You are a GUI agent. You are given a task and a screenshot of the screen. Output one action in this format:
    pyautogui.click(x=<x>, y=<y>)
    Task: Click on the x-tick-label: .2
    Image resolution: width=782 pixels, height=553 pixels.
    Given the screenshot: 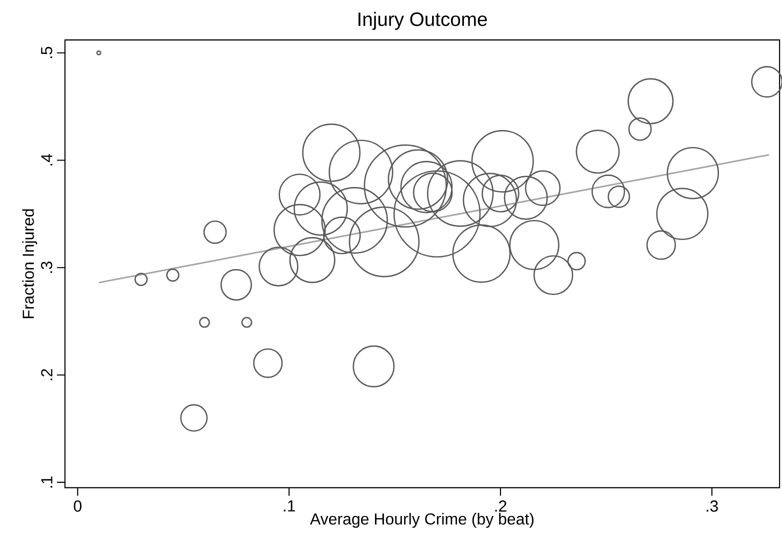 What is the action you would take?
    pyautogui.click(x=500, y=506)
    